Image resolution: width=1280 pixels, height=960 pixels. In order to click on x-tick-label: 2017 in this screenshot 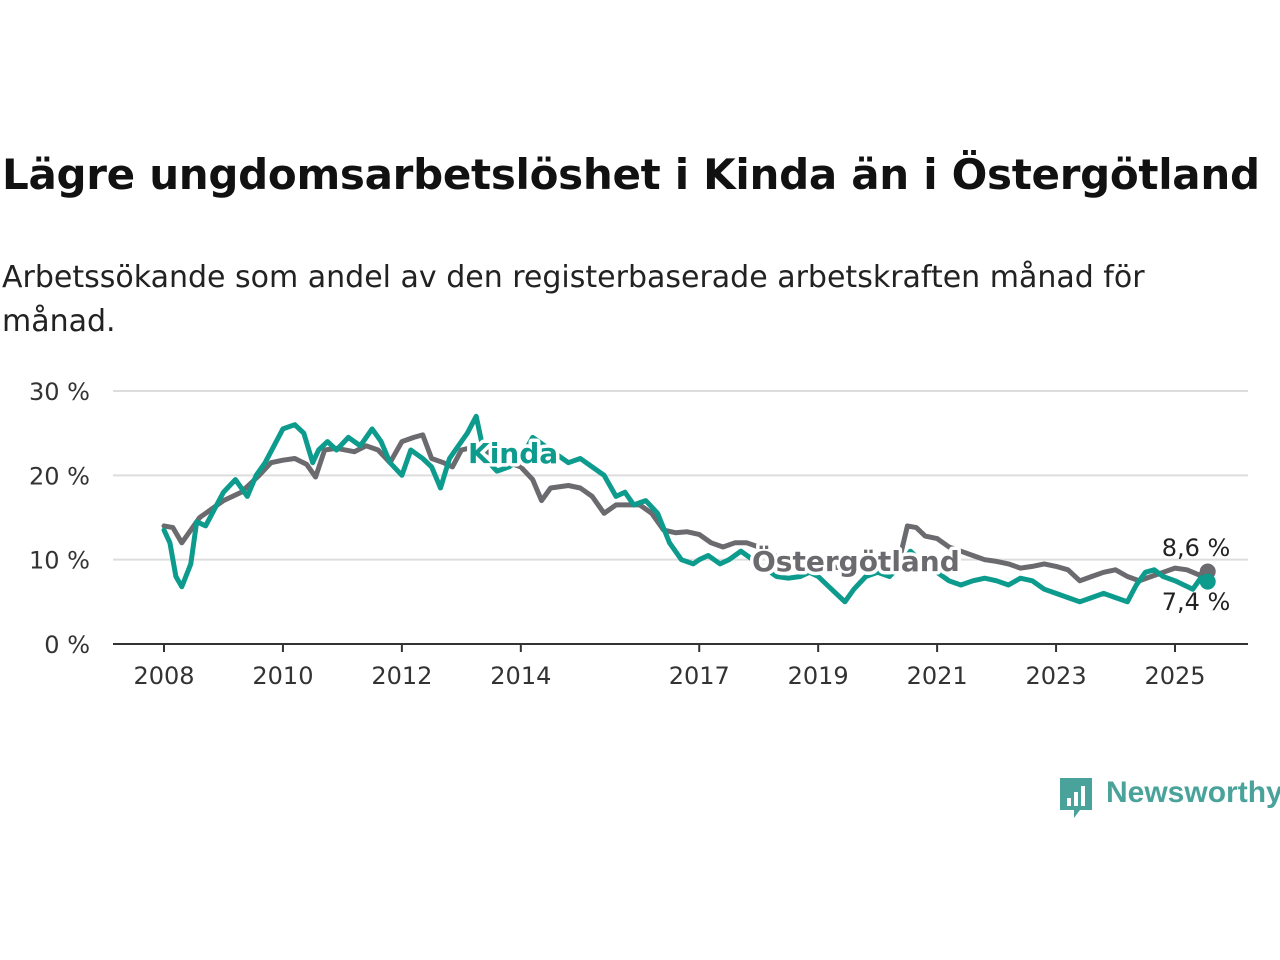, I will do `click(699, 676)`.